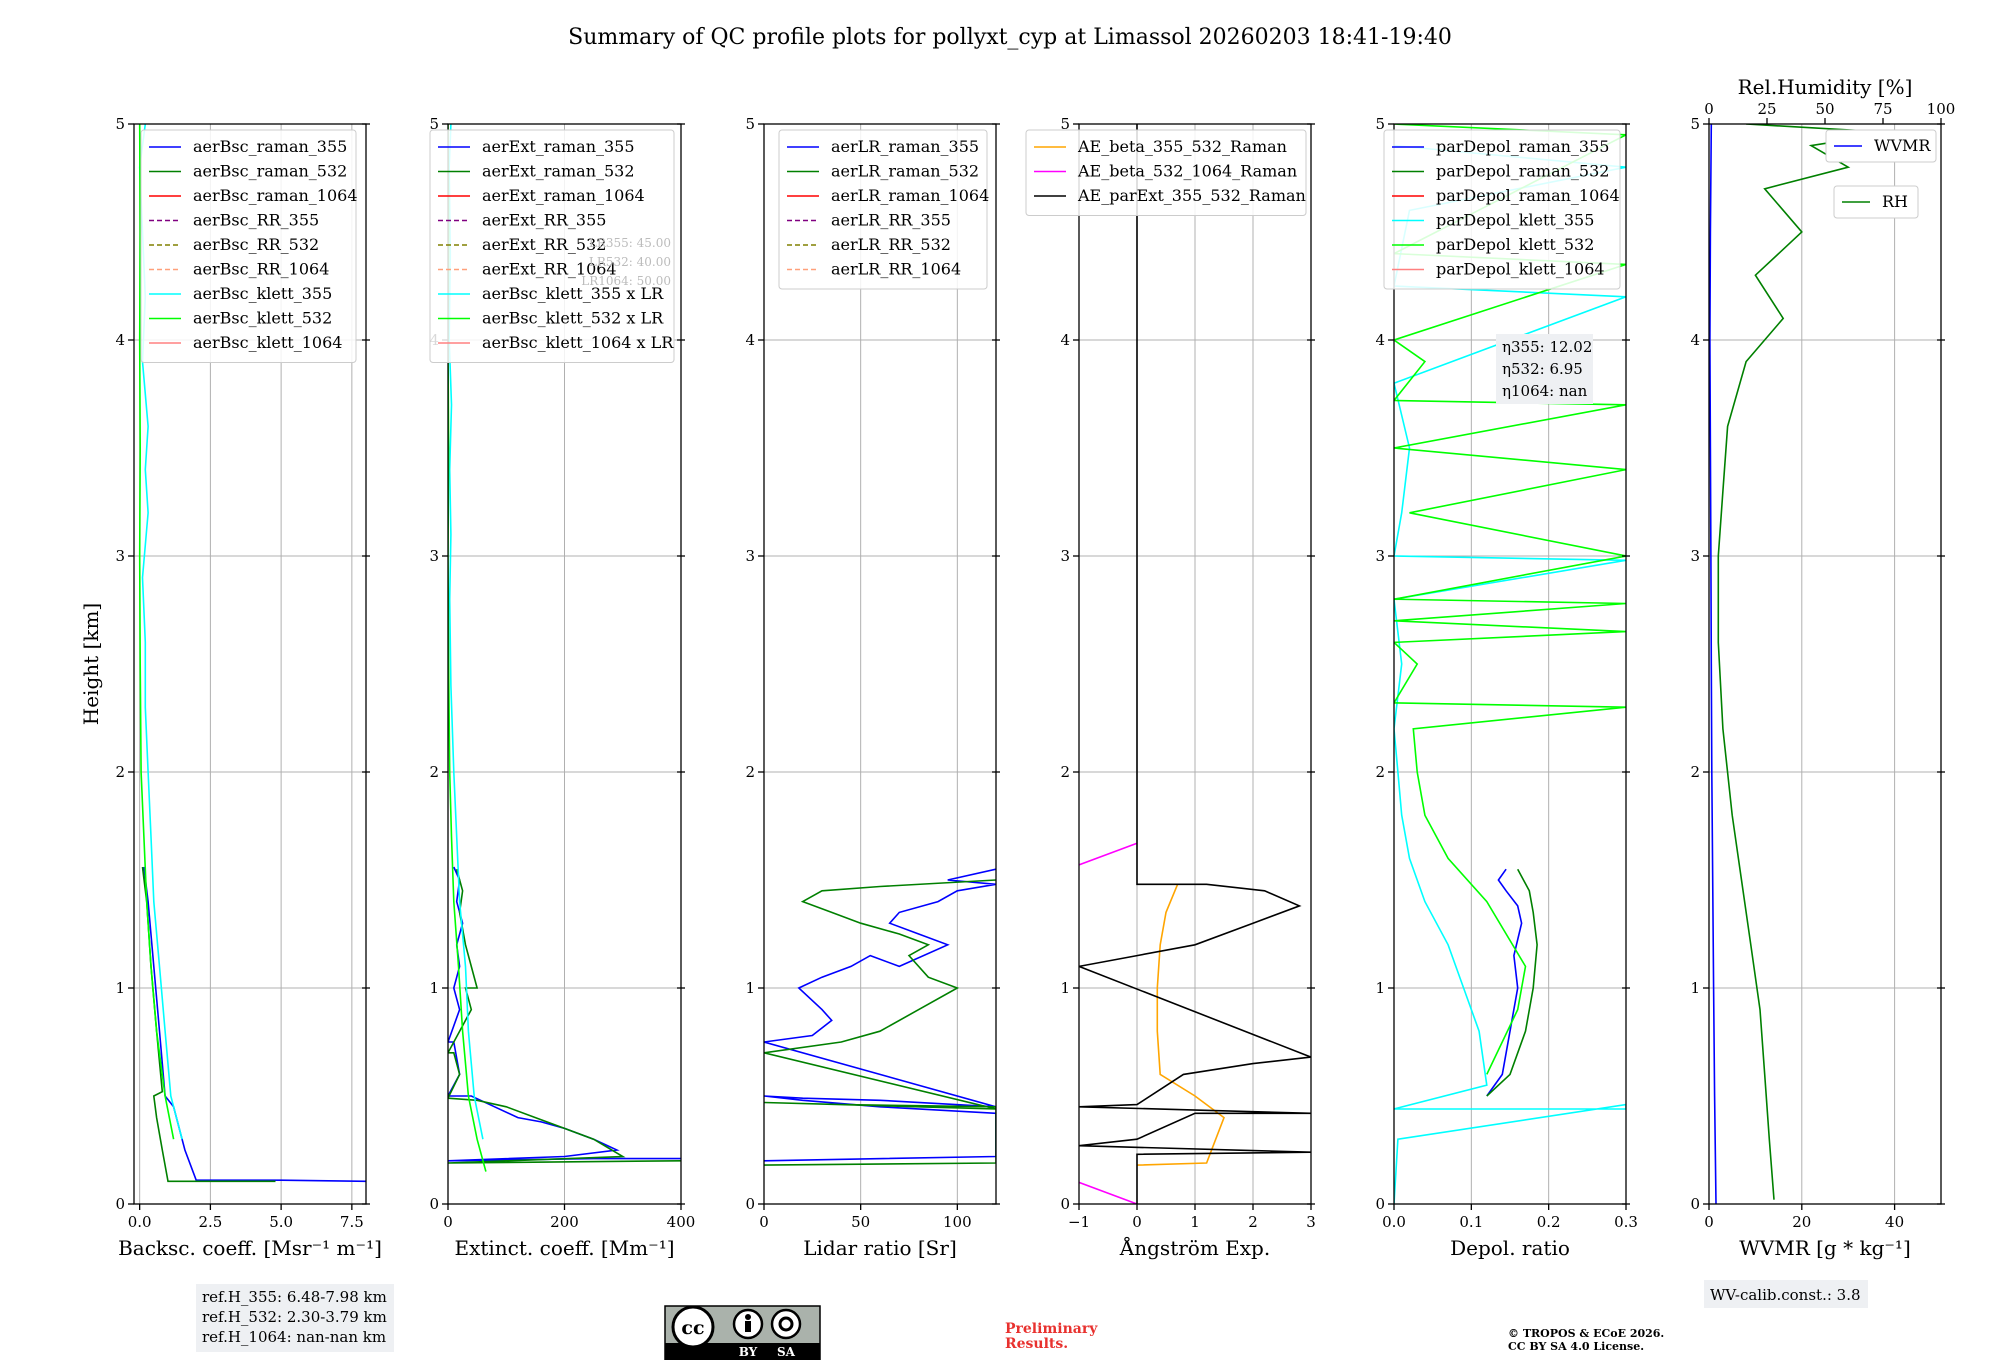  I want to click on lidar-ratio-info: LR532: 40.00, so click(630, 262).